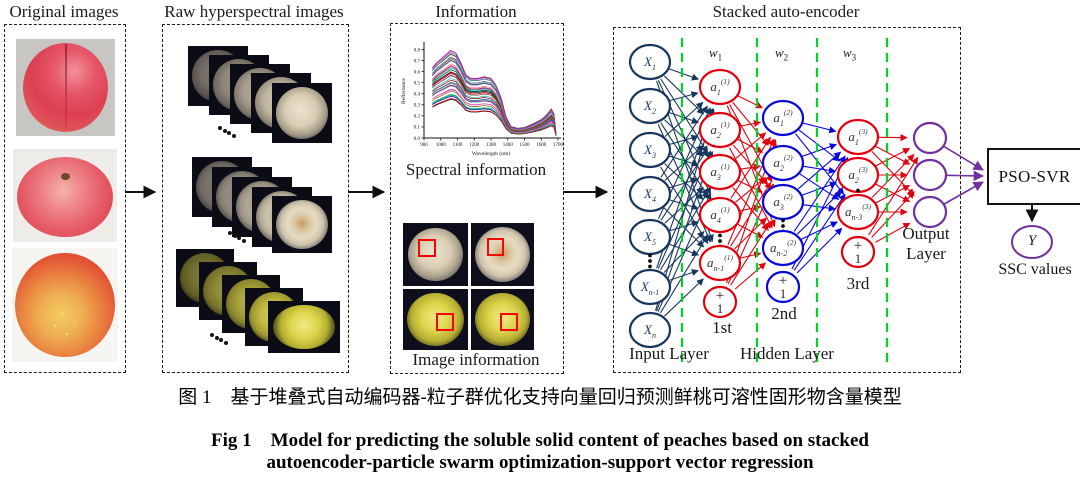 The image size is (1080, 488). What do you see at coordinates (649, 107) in the screenshot?
I see `node-label: X2` at bounding box center [649, 107].